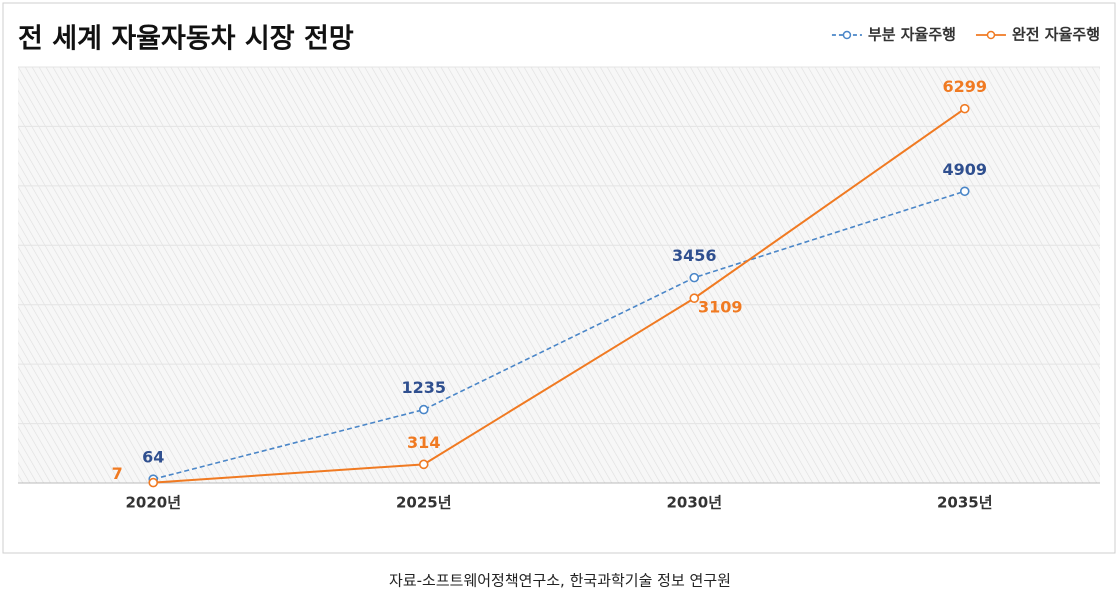  What do you see at coordinates (965, 503) in the screenshot?
I see `x-tick-label: 2035년` at bounding box center [965, 503].